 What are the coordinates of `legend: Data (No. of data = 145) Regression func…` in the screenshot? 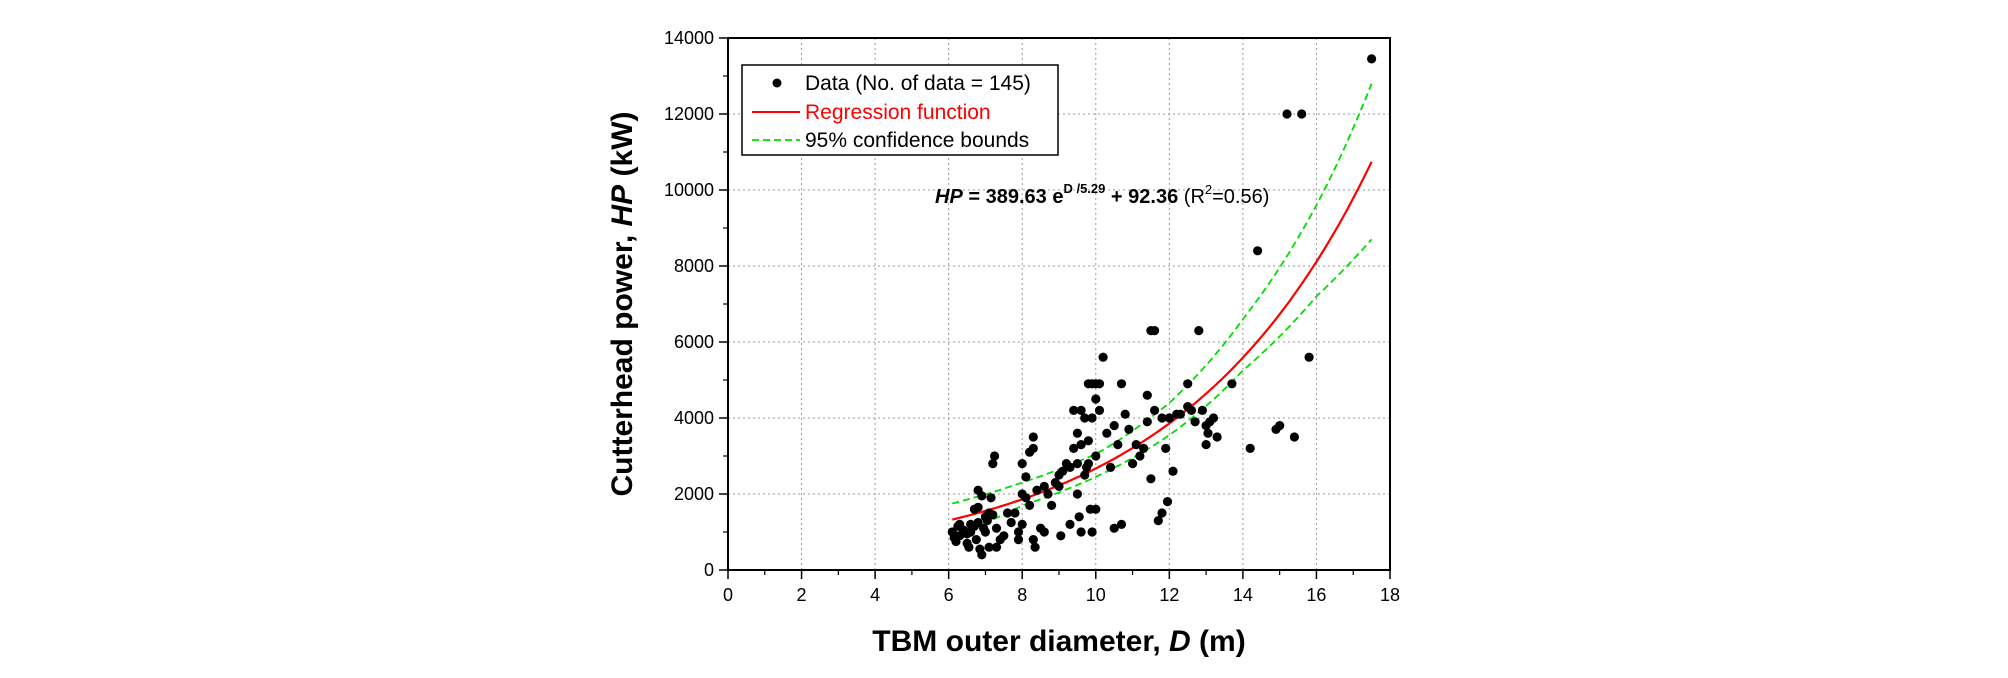 It's located at (900, 110).